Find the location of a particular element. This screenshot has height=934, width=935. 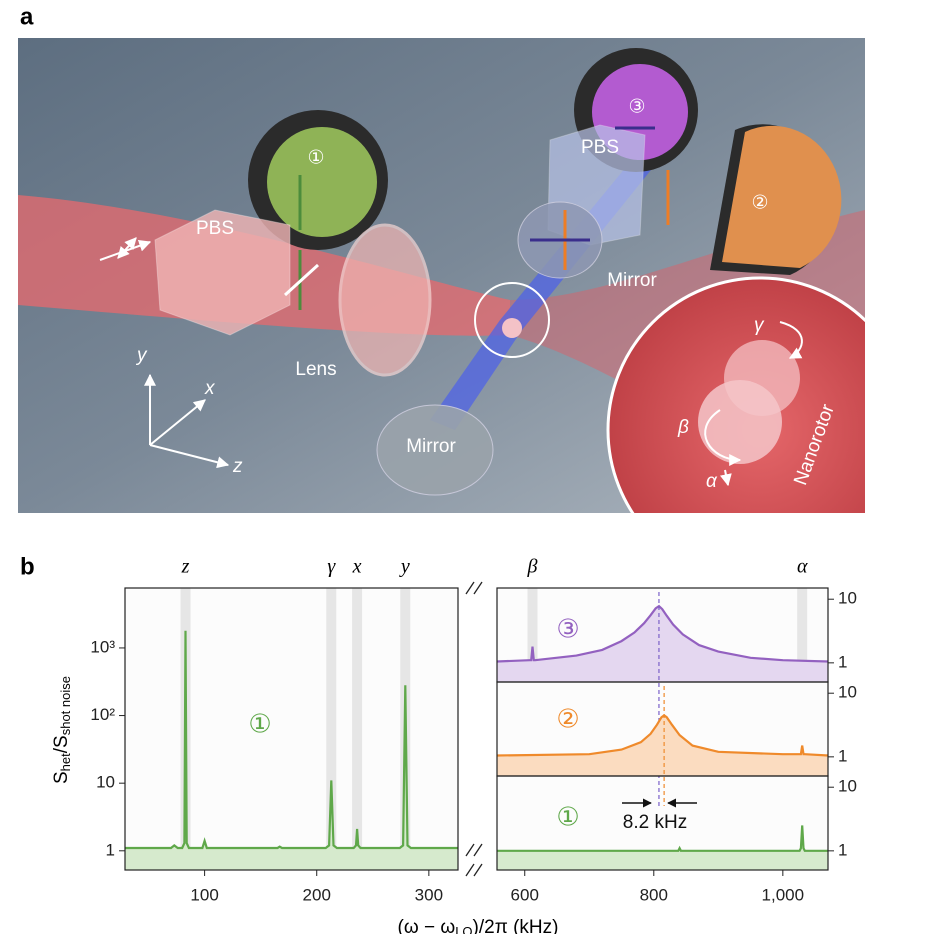

axis-breaks is located at coordinates (474, 729).